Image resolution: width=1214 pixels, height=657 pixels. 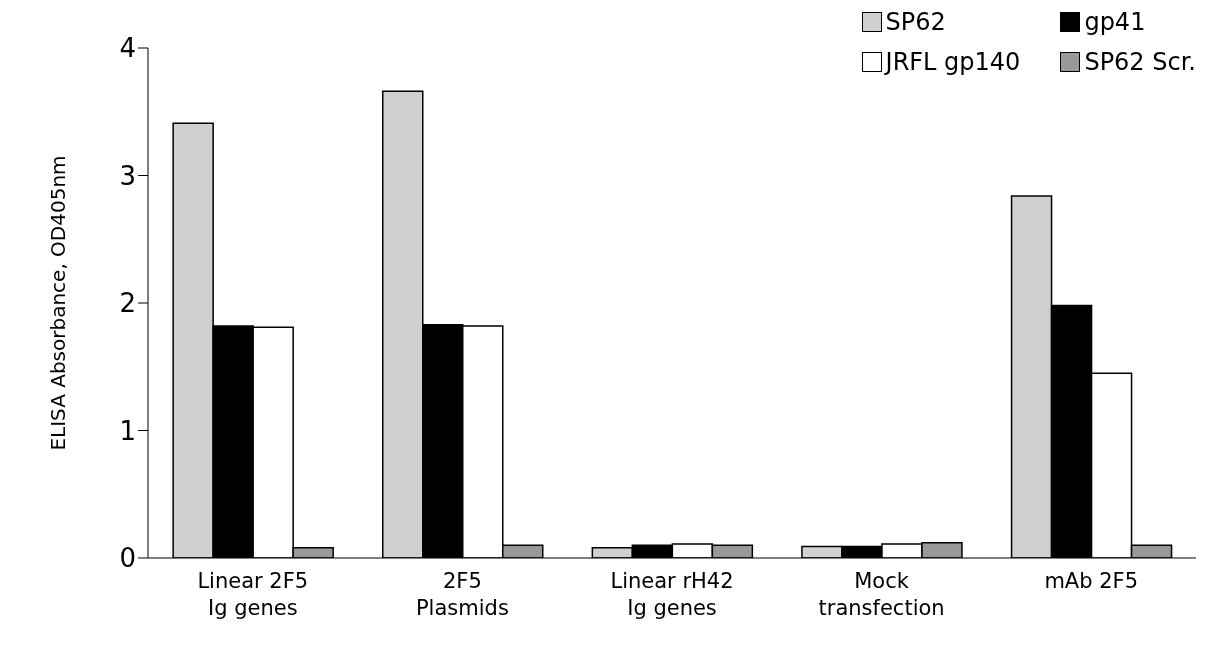 I want to click on y-tick-label: 2, so click(x=127, y=303).